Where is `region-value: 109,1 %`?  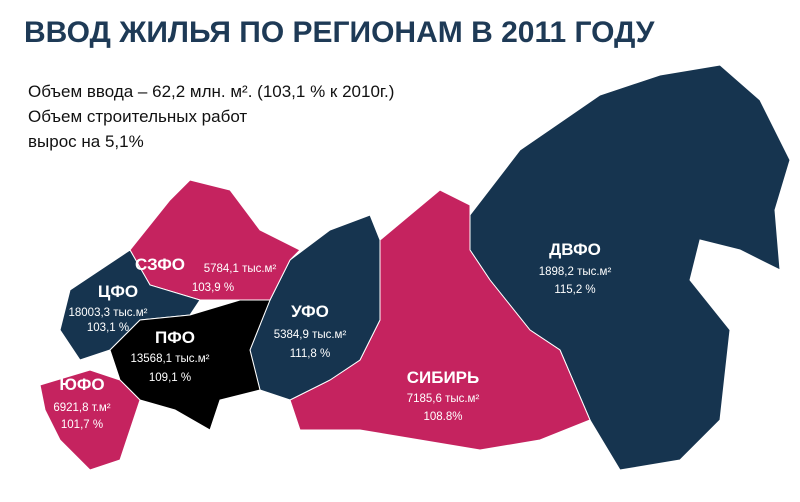
region-value: 109,1 % is located at coordinates (170, 378).